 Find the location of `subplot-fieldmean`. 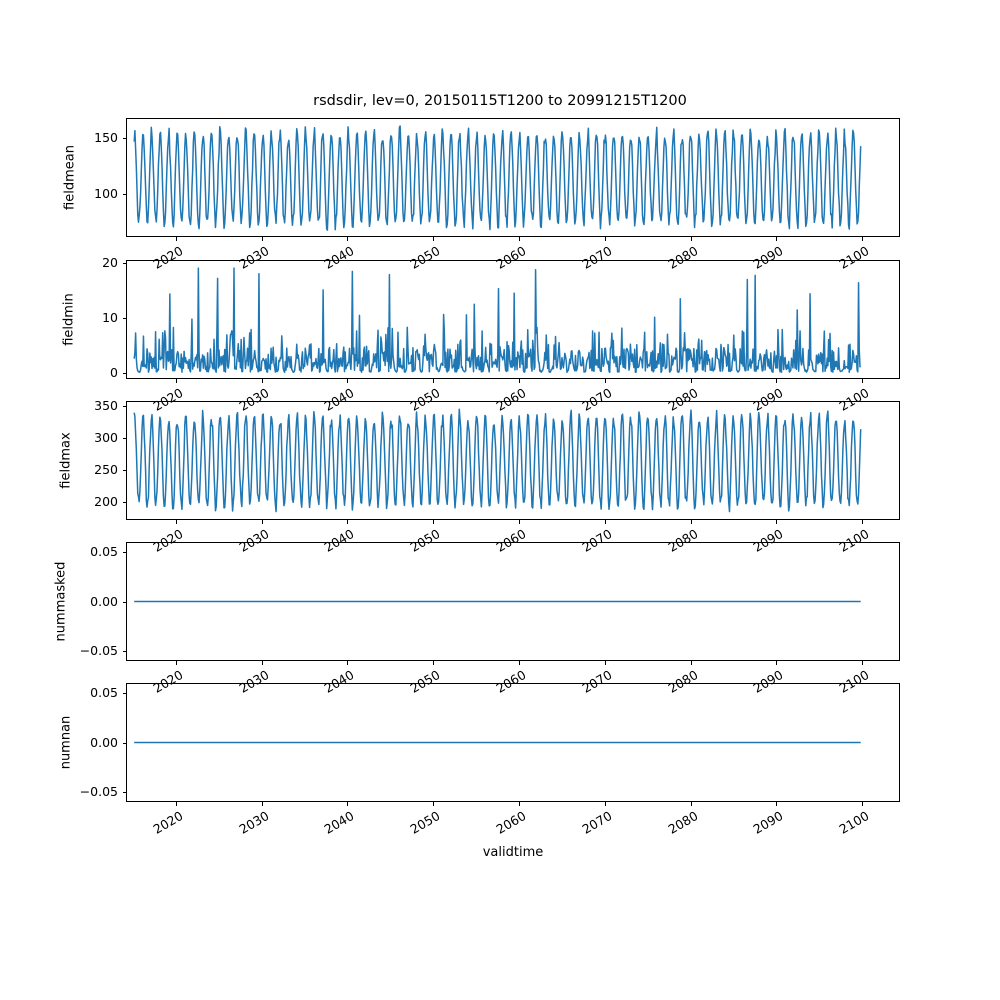

subplot-fieldmean is located at coordinates (513, 177).